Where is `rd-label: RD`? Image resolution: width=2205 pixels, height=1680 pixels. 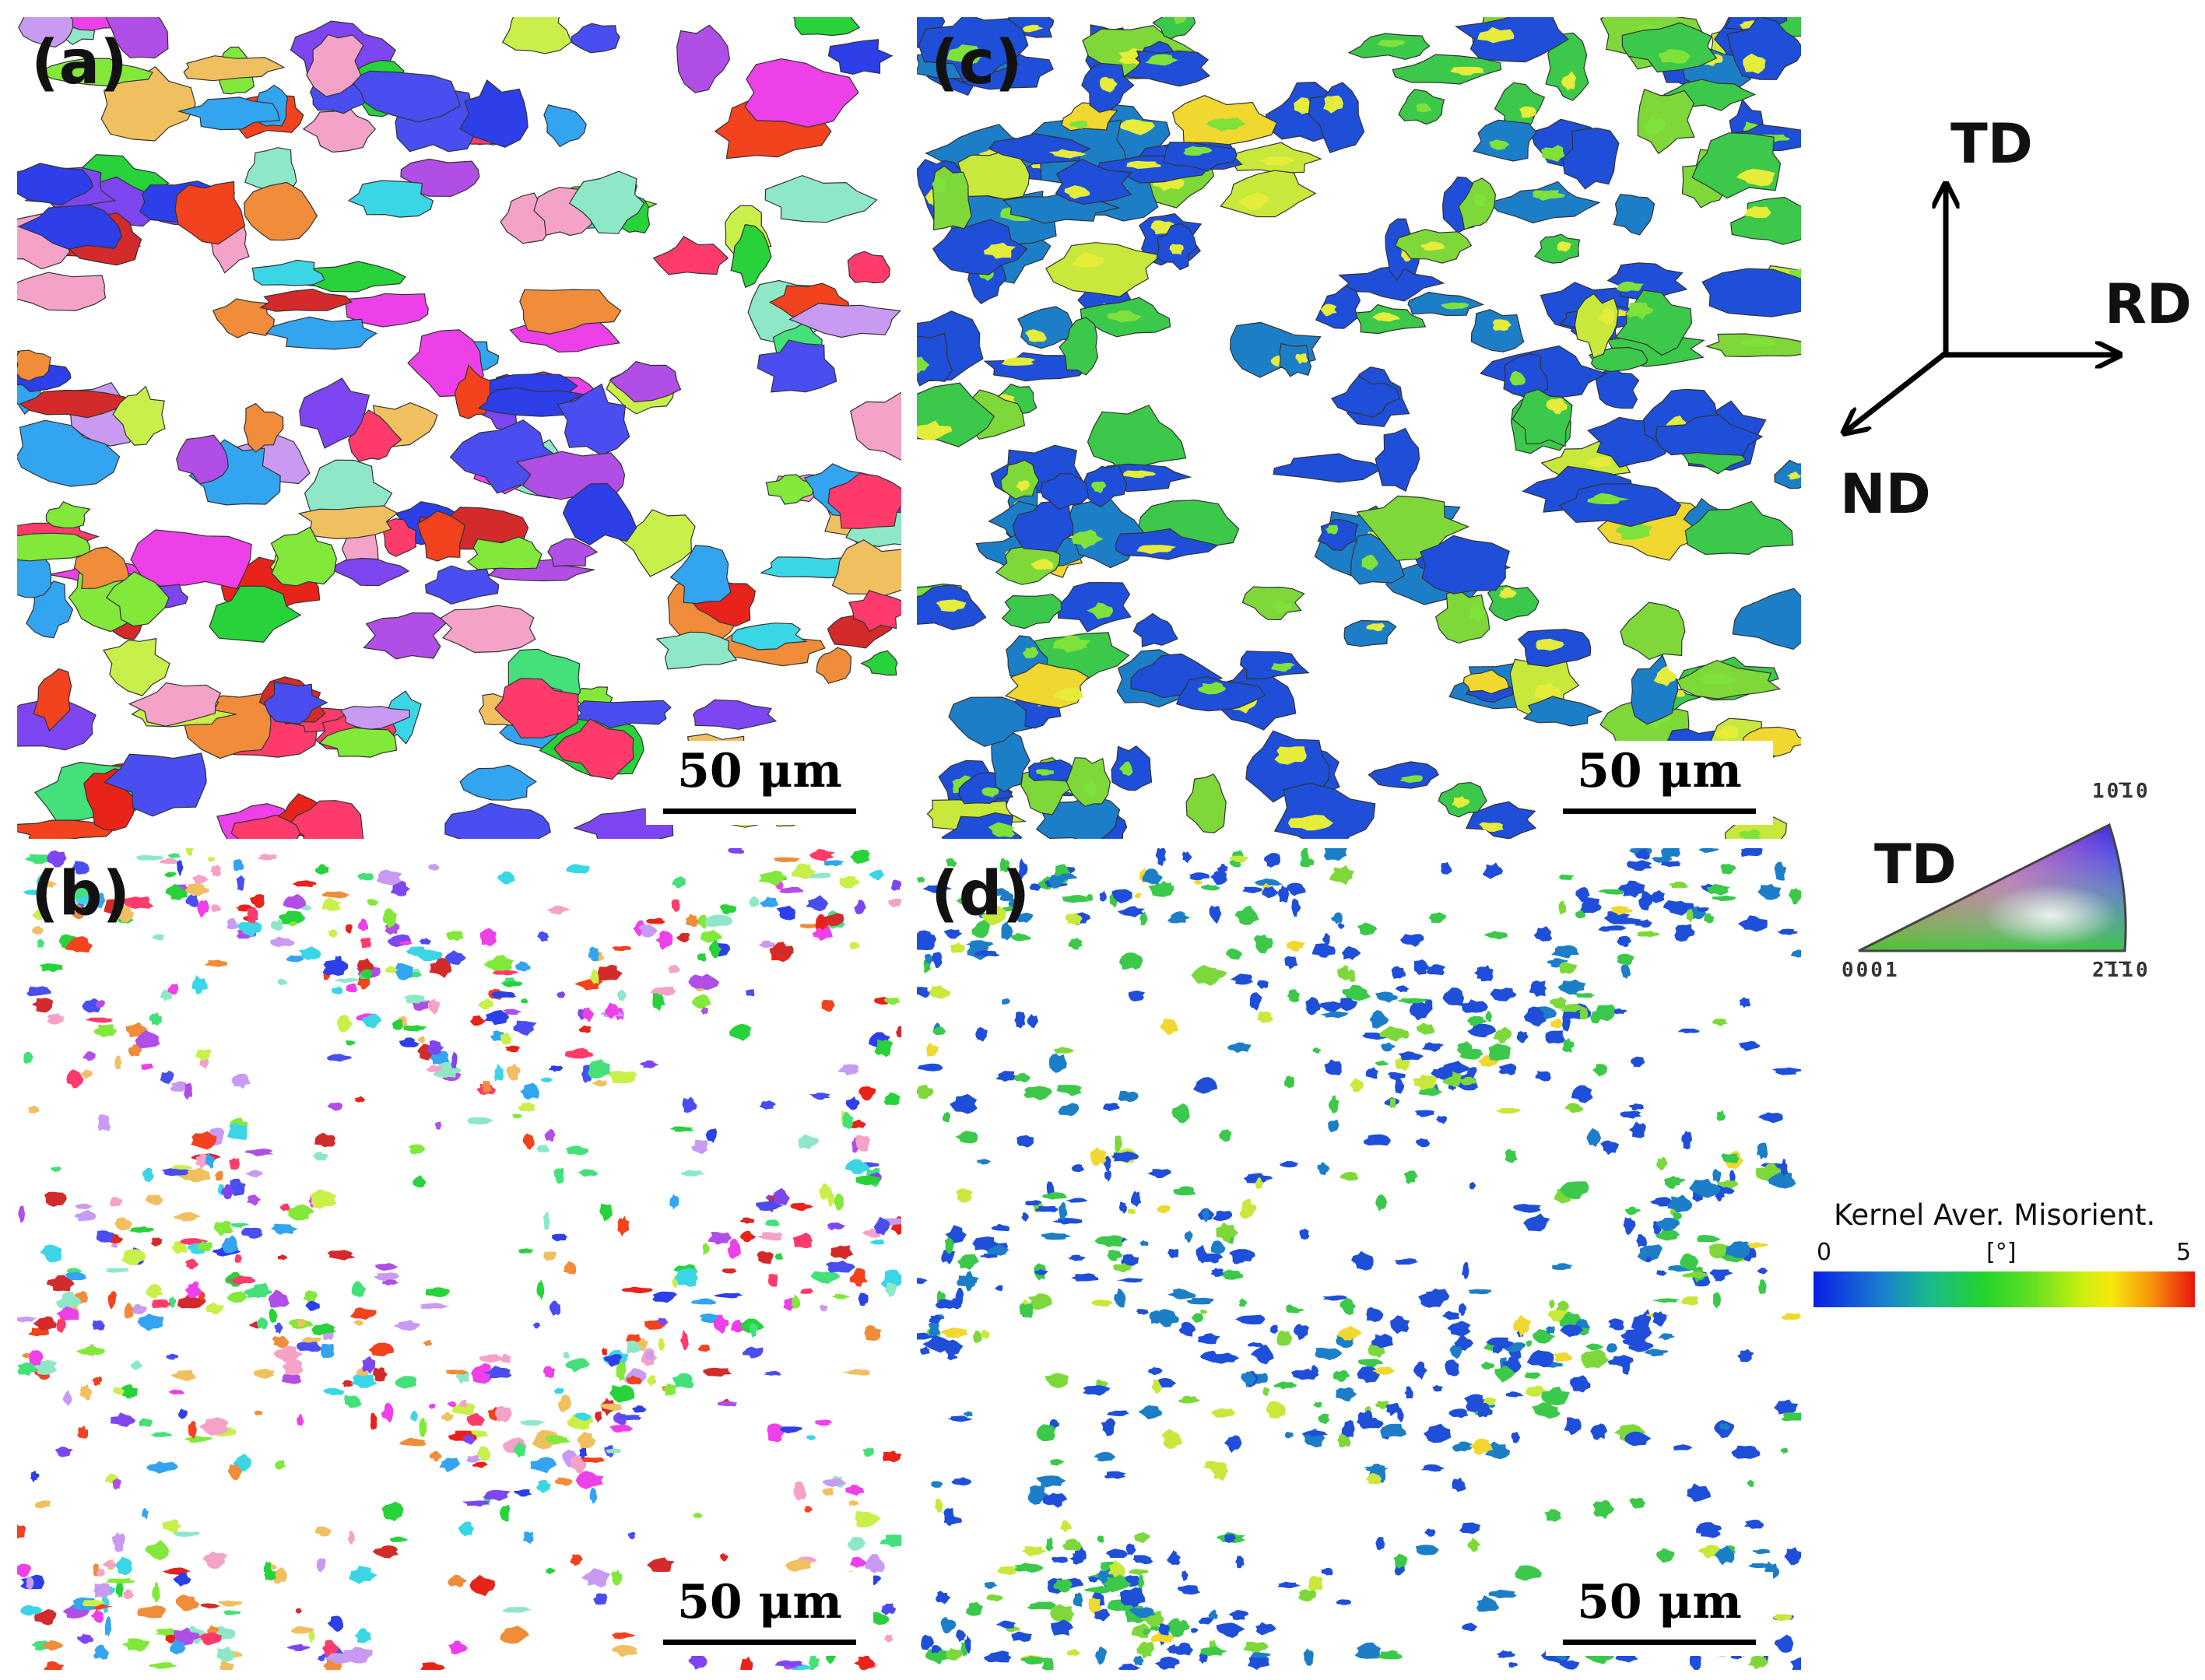 rd-label: RD is located at coordinates (2149, 304).